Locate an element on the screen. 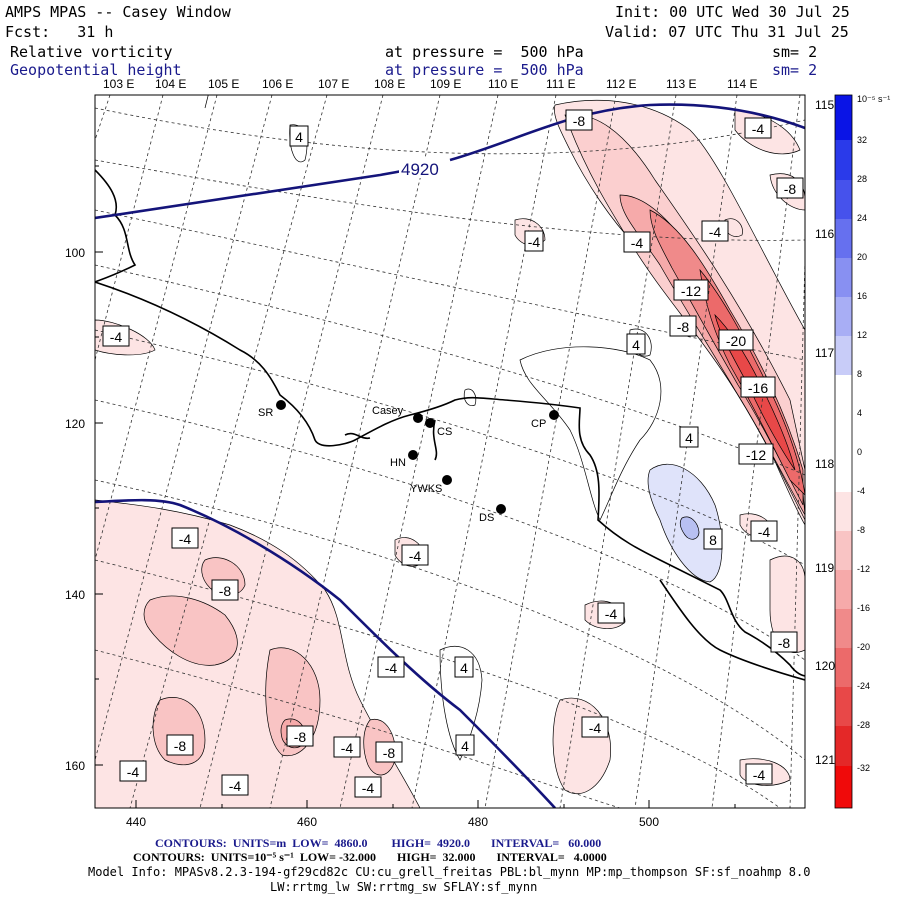 The image size is (900, 900). forecast-hour: Fcst: 31 h is located at coordinates (59, 32).